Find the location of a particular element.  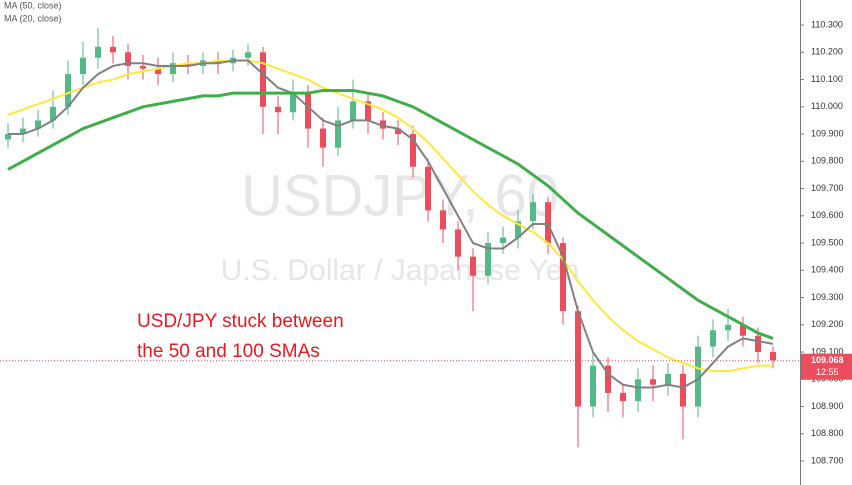

watermark: USDJPY, 60 is located at coordinates (400, 195).